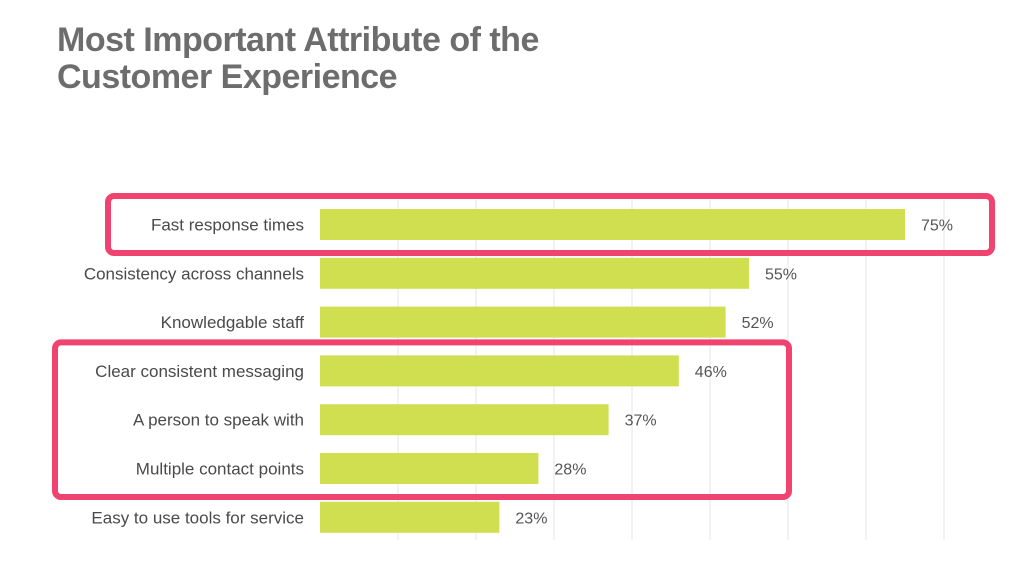 Image resolution: width=1024 pixels, height=572 pixels. I want to click on category-label: A person to speak with, so click(218, 420).